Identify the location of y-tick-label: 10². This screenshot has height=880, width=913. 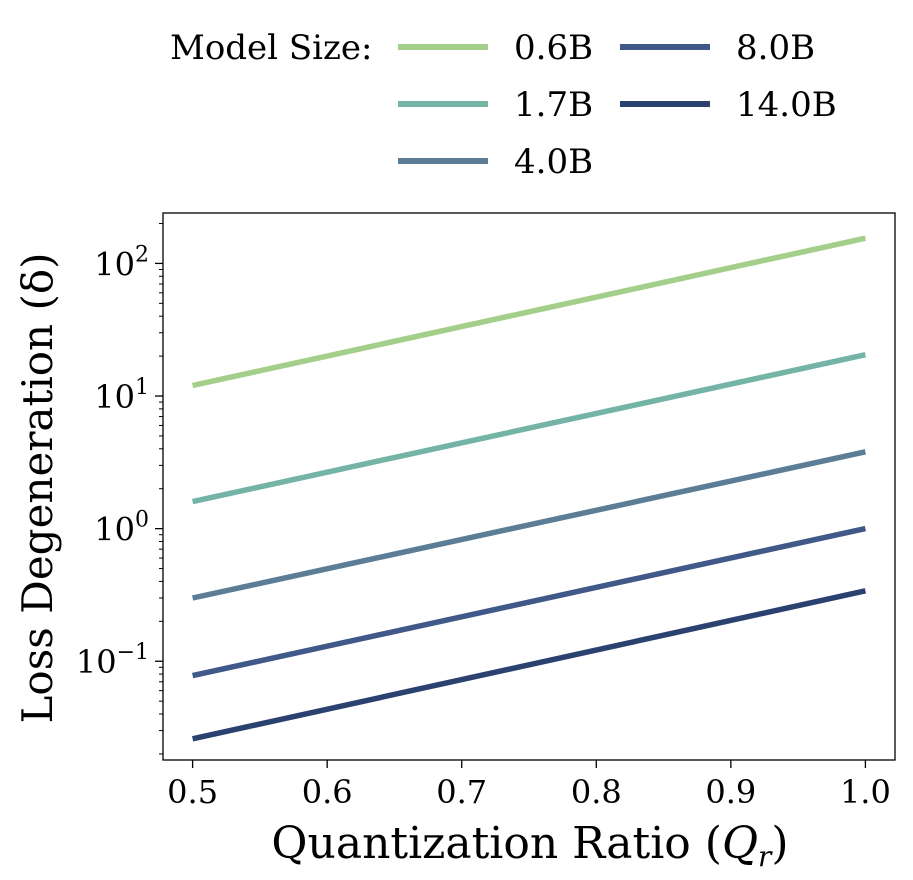
(121, 262).